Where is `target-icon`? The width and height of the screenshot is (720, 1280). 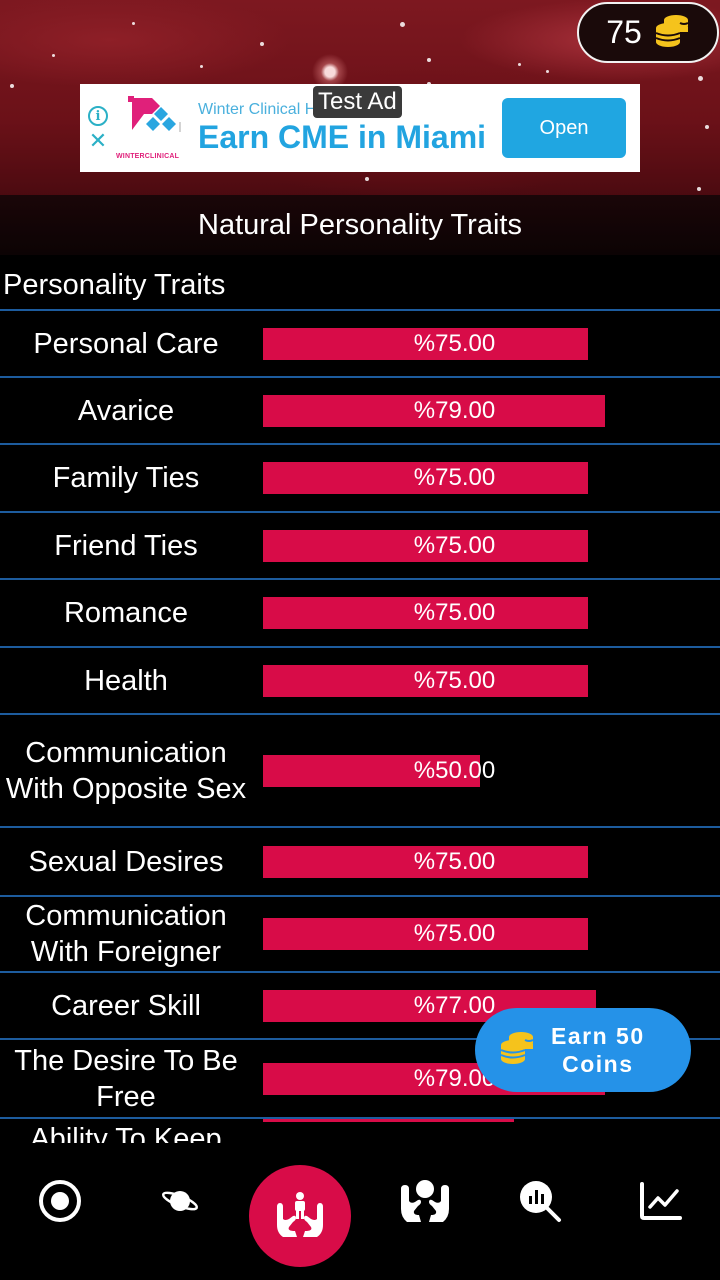 target-icon is located at coordinates (60, 1203).